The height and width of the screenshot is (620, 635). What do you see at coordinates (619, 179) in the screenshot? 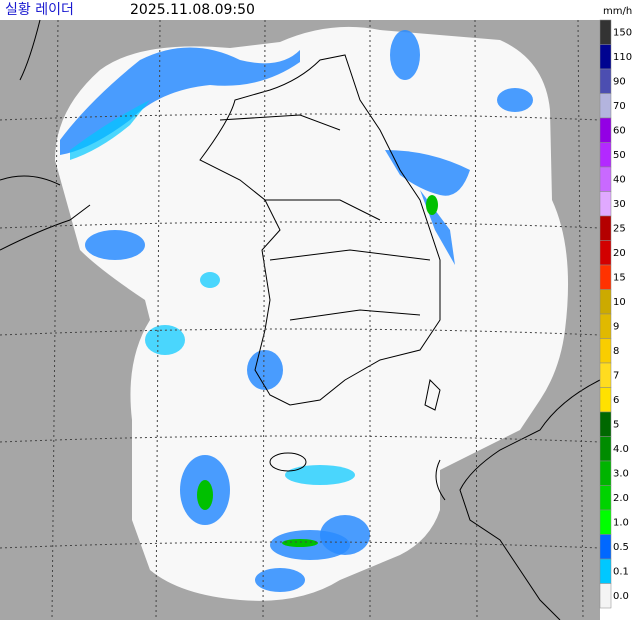
I see `legend-label: 40` at bounding box center [619, 179].